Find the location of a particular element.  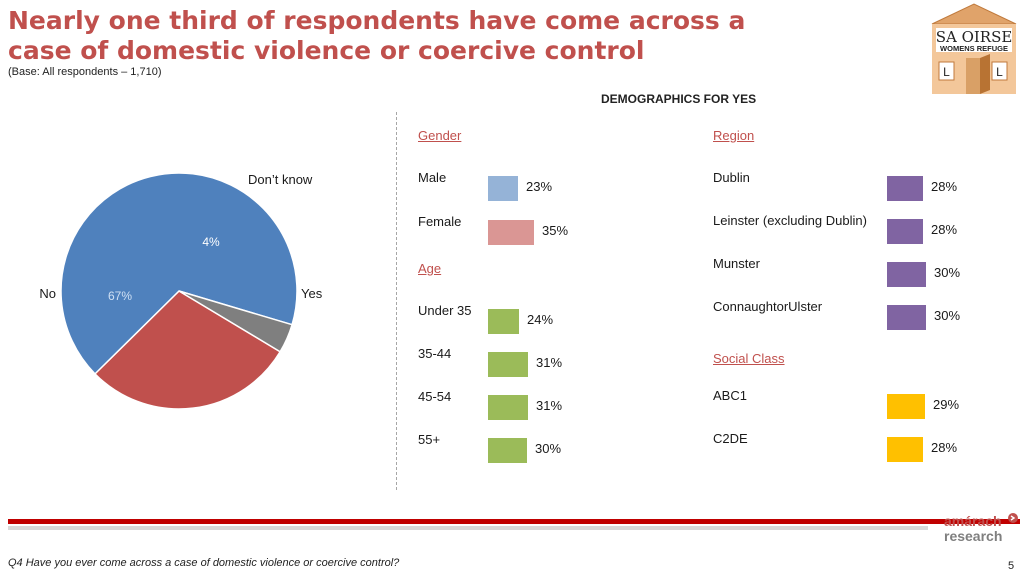

row-label: 35-44 is located at coordinates (435, 353).